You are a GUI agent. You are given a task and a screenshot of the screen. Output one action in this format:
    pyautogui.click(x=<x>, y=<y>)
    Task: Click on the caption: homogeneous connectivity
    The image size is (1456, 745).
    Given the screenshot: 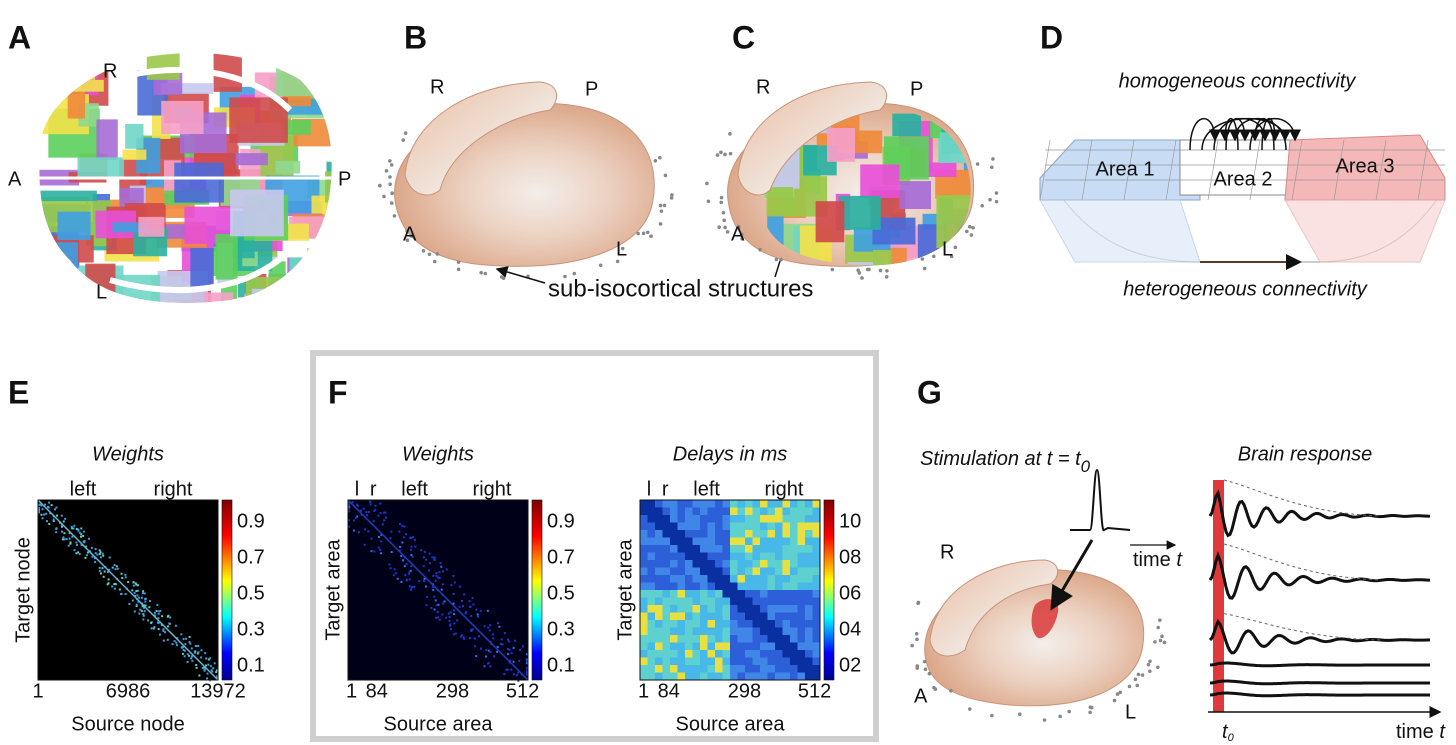 What is the action you would take?
    pyautogui.click(x=1238, y=81)
    